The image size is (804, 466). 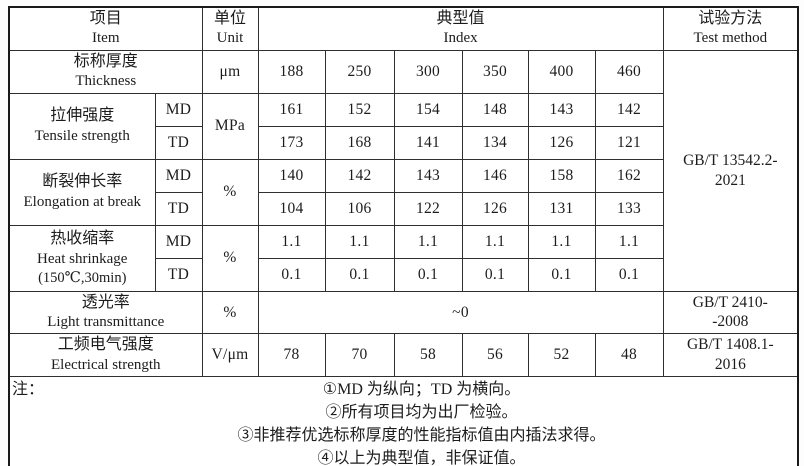 What do you see at coordinates (359, 71) in the screenshot?
I see `thickness-value: 250` at bounding box center [359, 71].